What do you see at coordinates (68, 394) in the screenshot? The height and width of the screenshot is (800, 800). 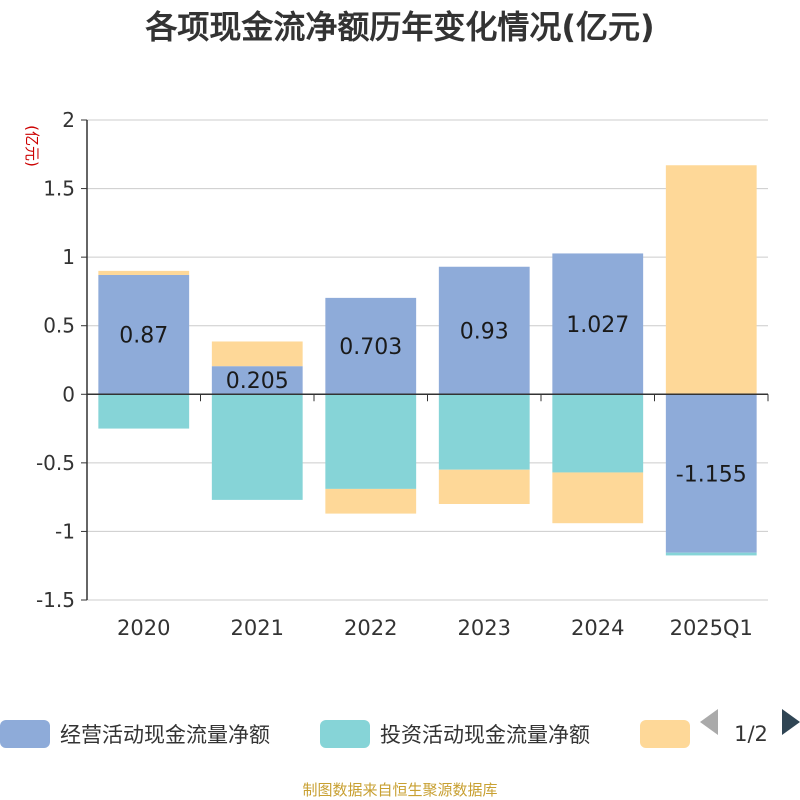 I see `y-tick-label: 0` at bounding box center [68, 394].